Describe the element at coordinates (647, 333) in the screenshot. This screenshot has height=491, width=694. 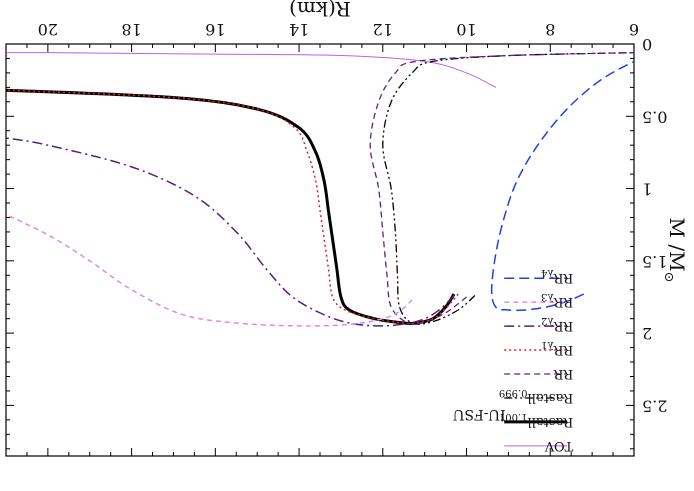
I see `y-tick-label: 2` at that location.